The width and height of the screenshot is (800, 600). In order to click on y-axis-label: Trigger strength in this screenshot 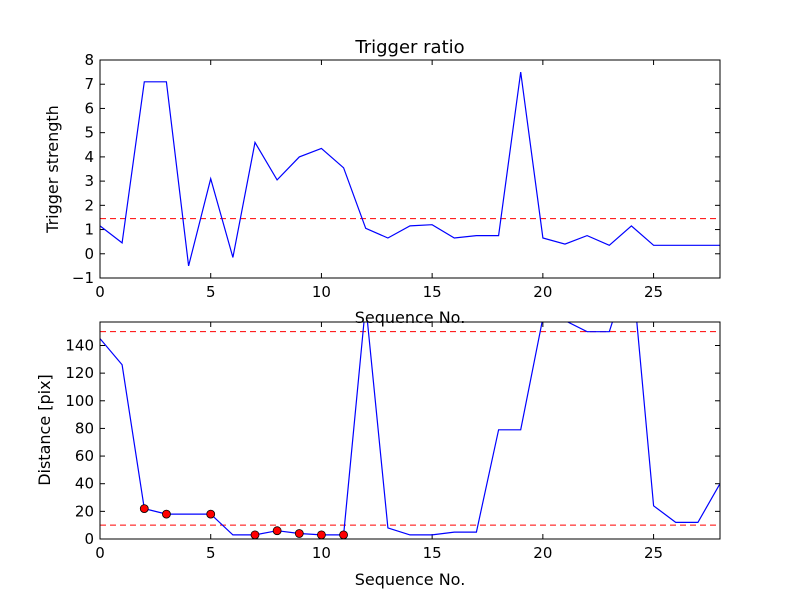, I will do `click(52, 169)`.